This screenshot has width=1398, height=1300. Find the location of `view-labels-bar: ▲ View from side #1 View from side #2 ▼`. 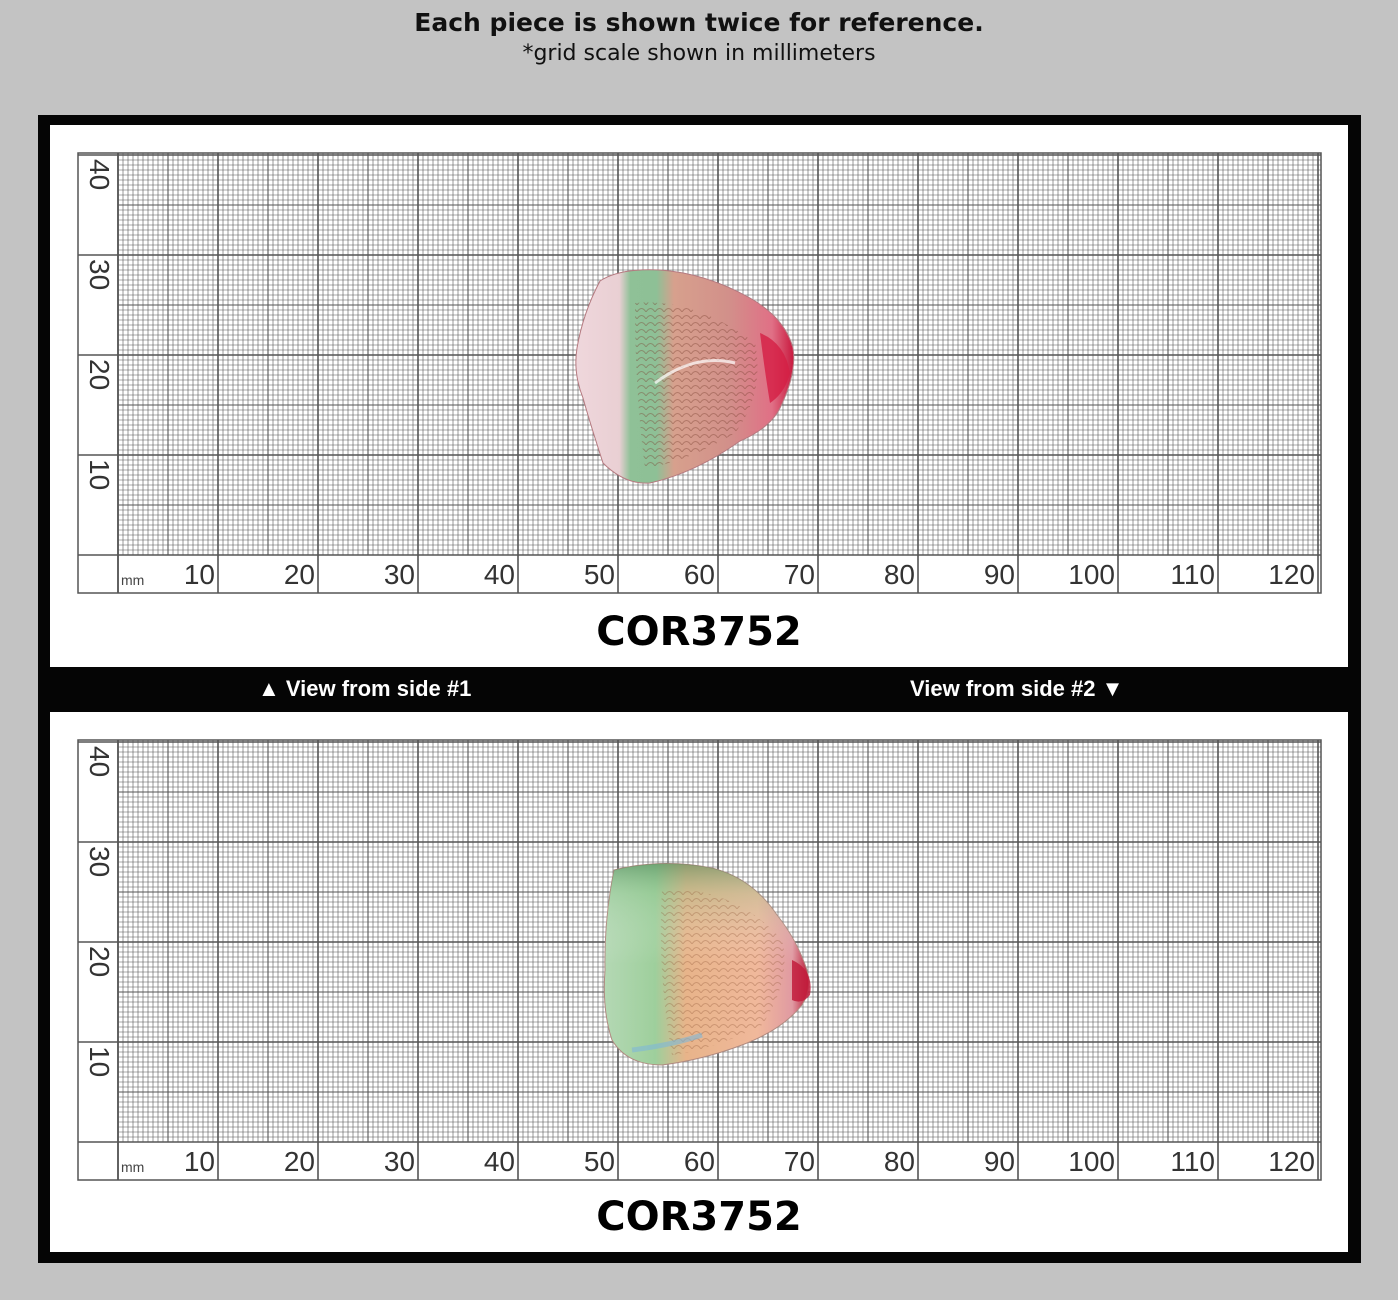

view-labels-bar: ▲ View from side #1 View from side #2 ▼ is located at coordinates (699, 689).